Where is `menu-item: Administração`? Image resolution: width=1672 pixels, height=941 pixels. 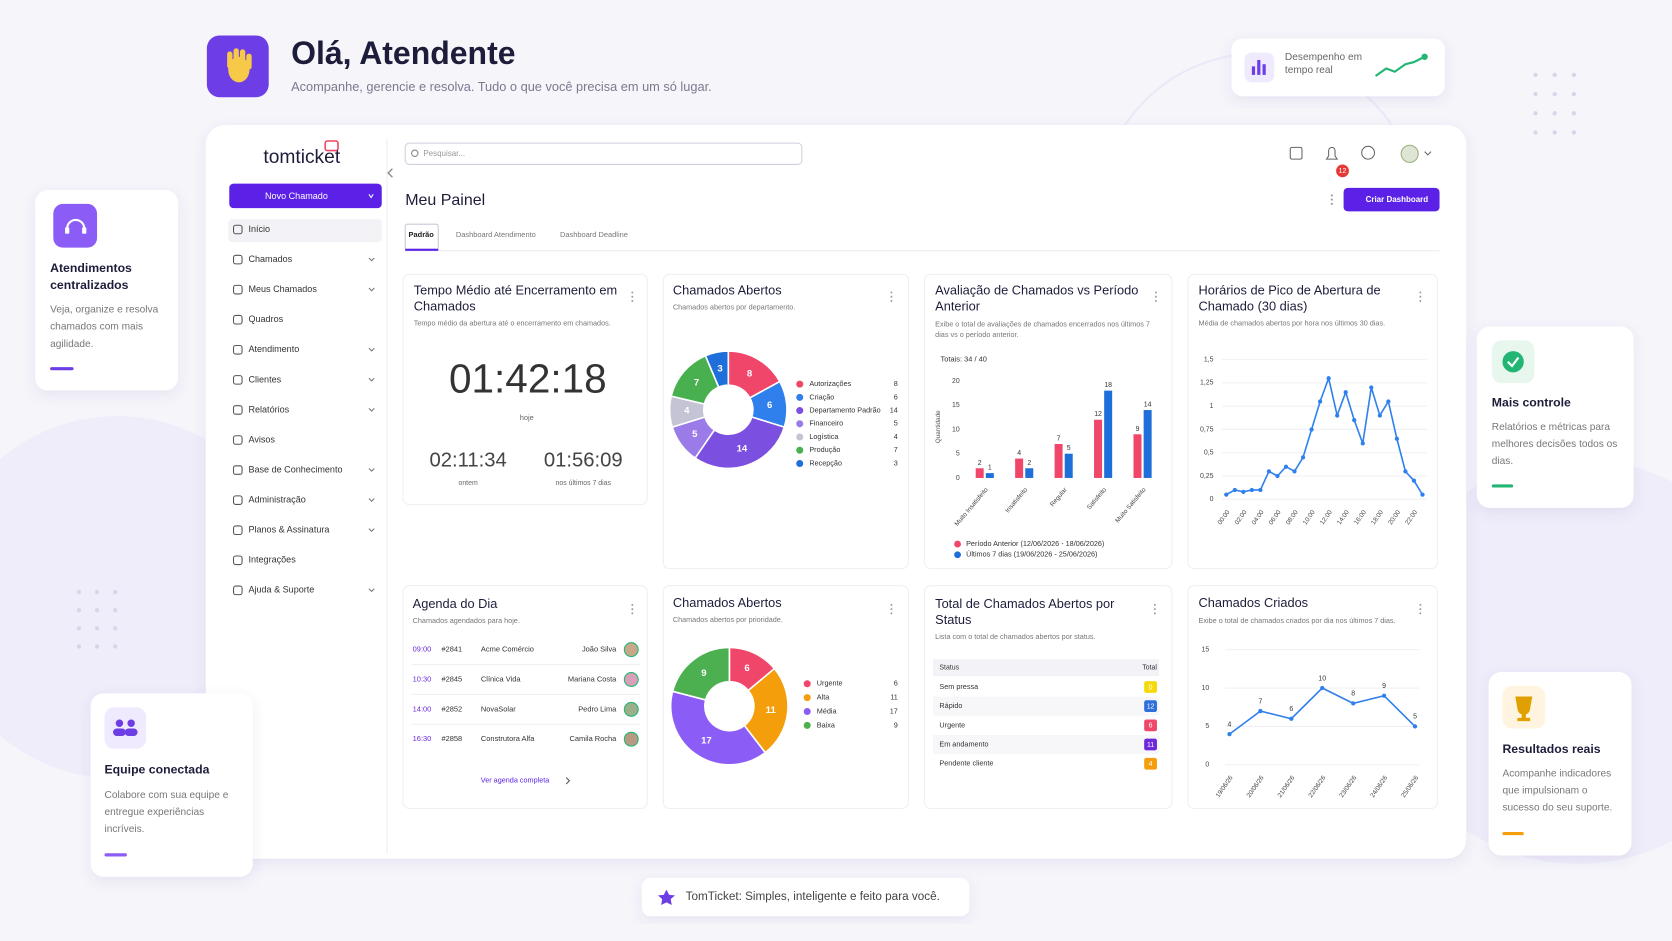
menu-item: Administração is located at coordinates (276, 500).